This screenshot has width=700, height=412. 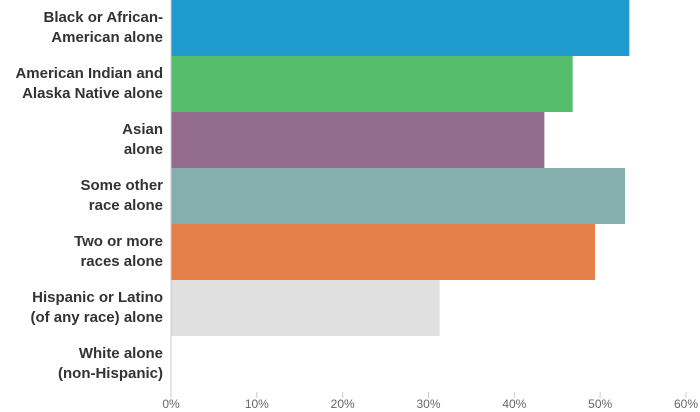 What do you see at coordinates (600, 404) in the screenshot?
I see `x-tick-label: 50%` at bounding box center [600, 404].